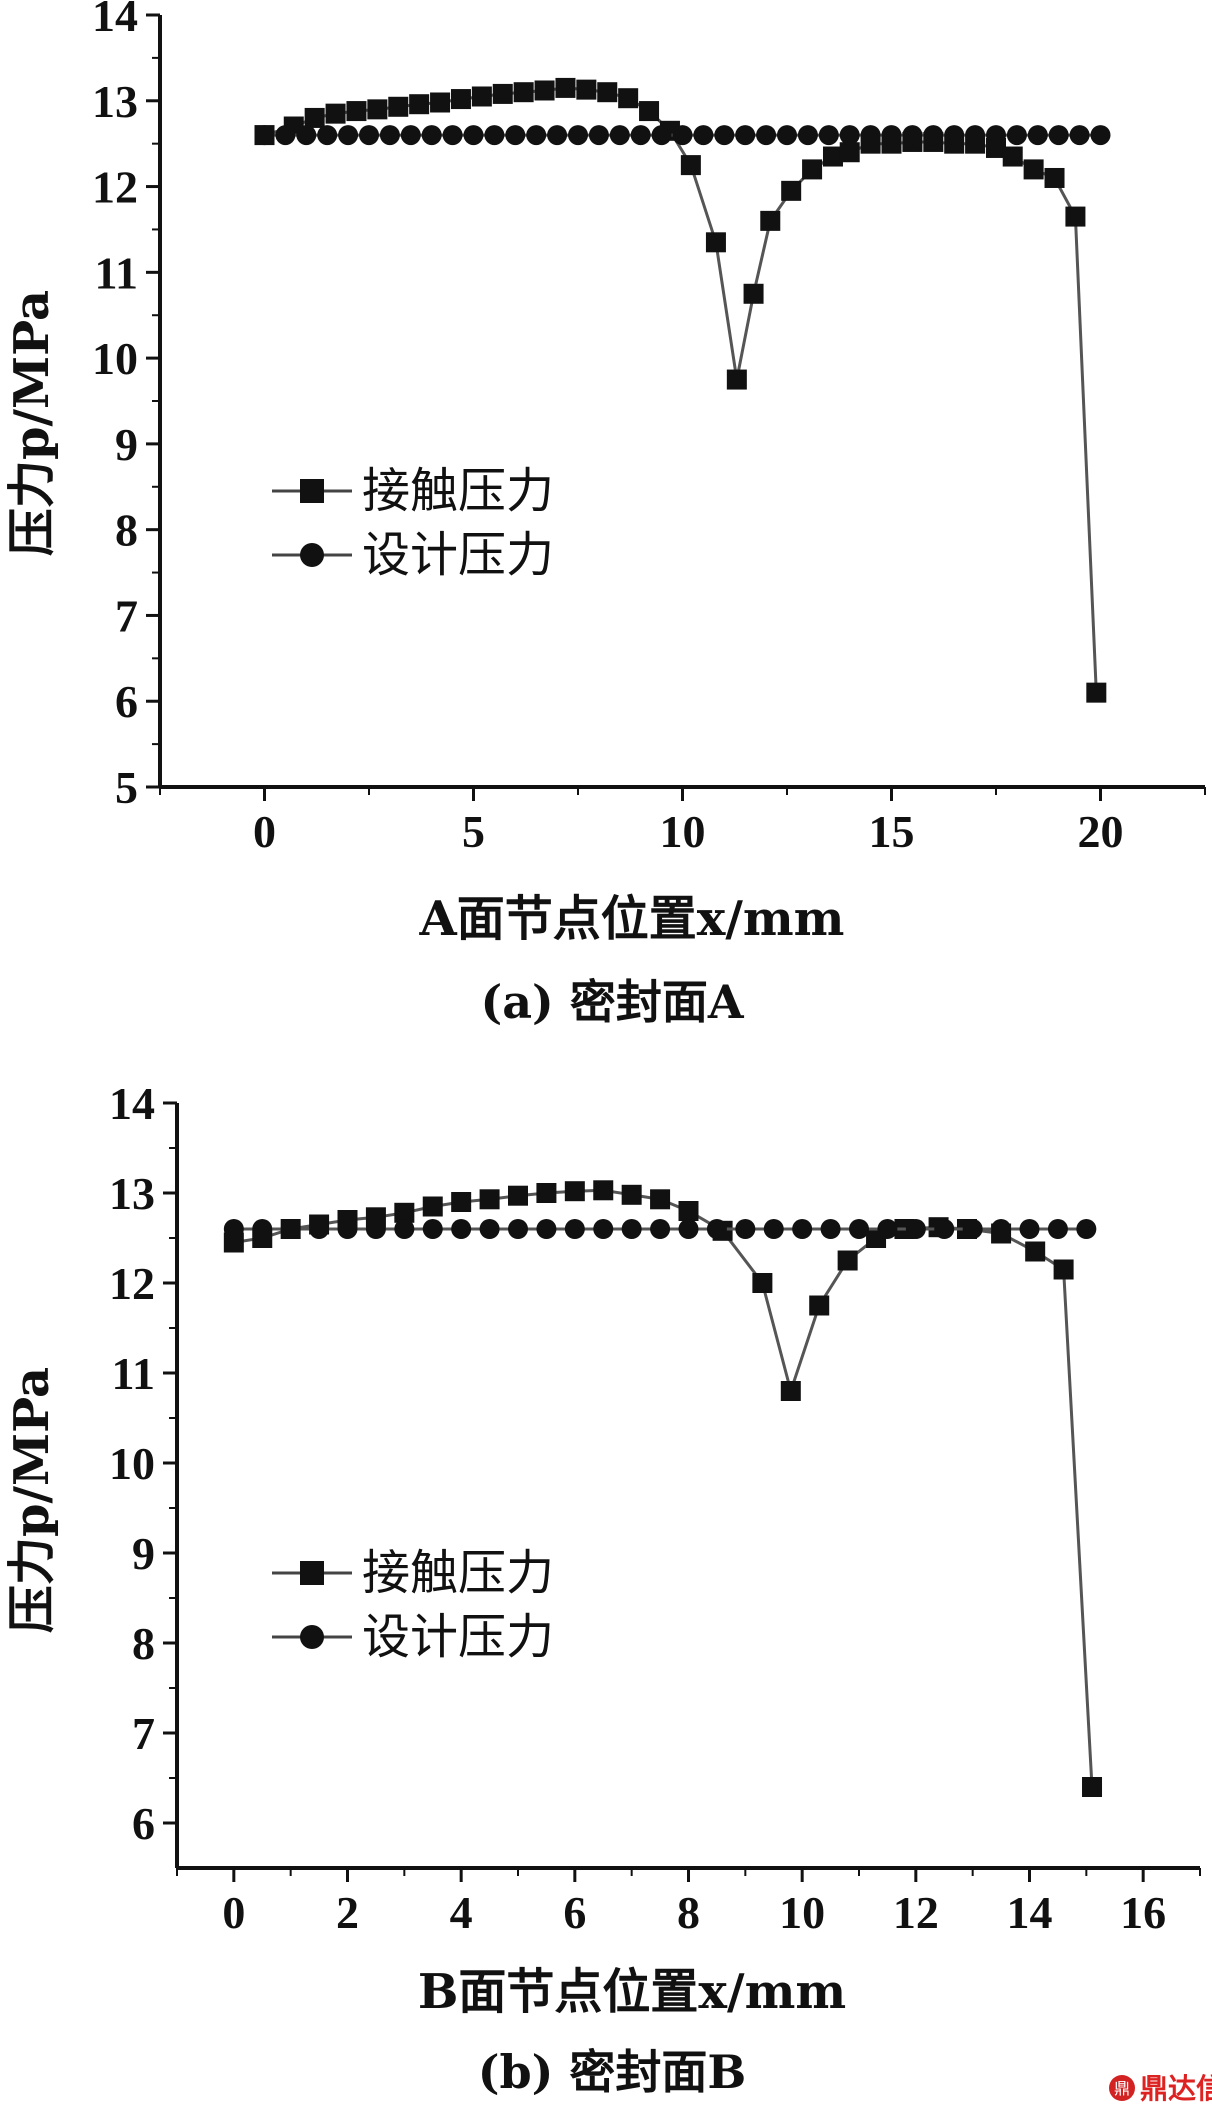 The image size is (1212, 2111). Describe the element at coordinates (132, 1283) in the screenshot. I see `y-tick-label: 12` at that location.